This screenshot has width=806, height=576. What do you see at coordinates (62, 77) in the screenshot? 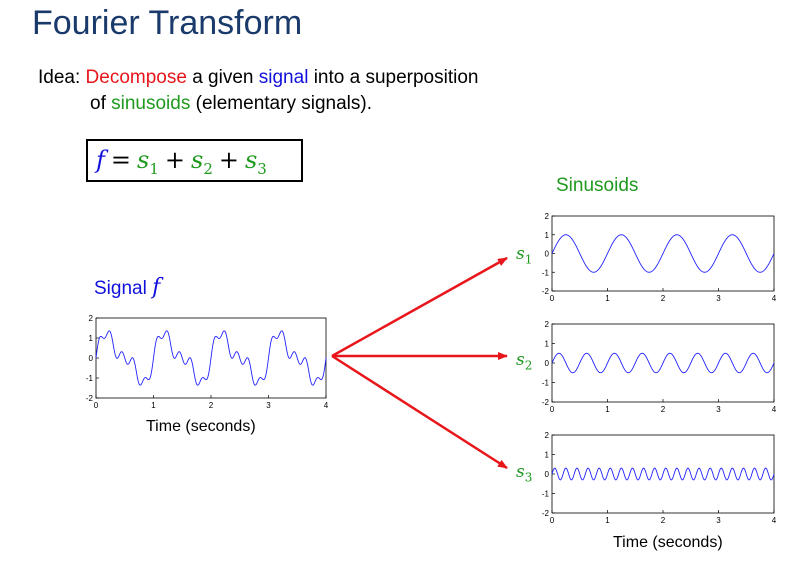
I see `idea-prefix: Idea:` at bounding box center [62, 77].